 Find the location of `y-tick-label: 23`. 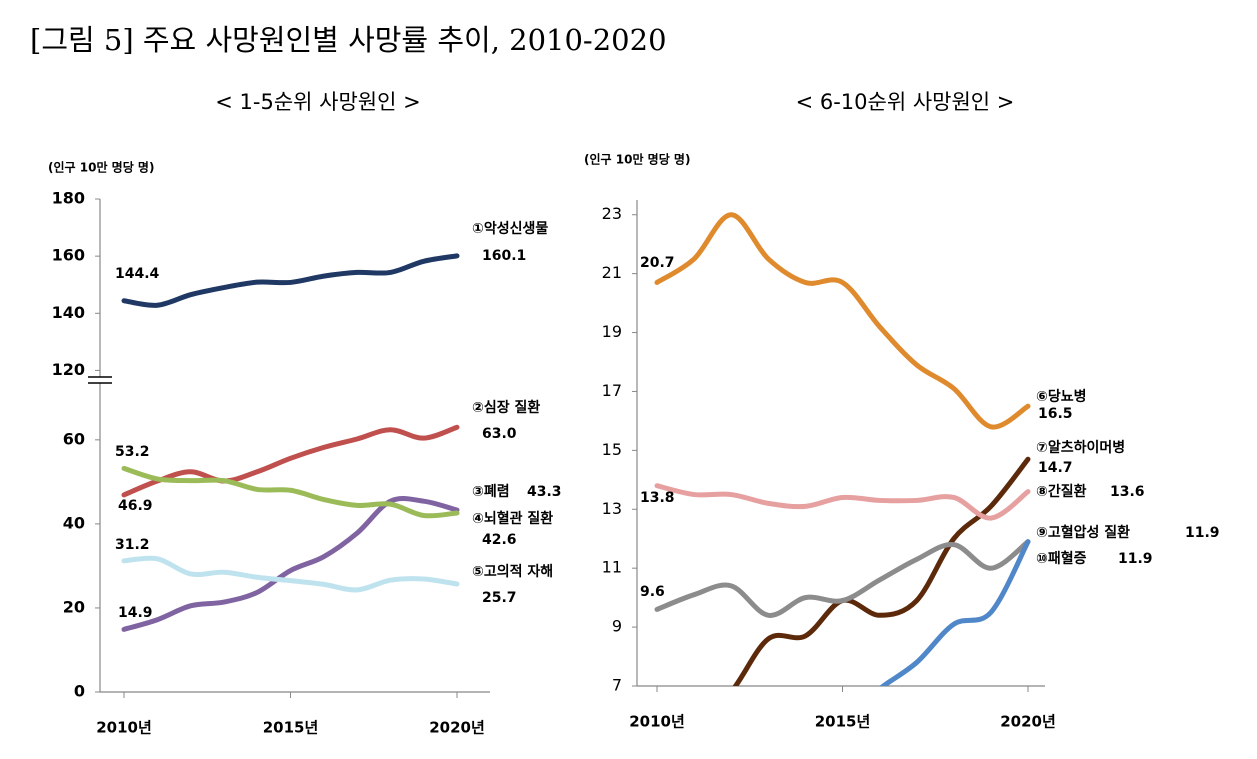

y-tick-label: 23 is located at coordinates (612, 213).